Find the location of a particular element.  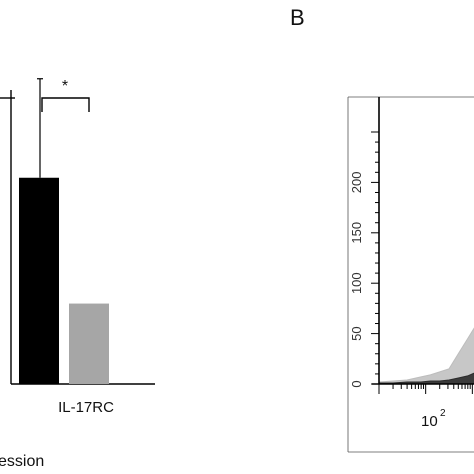

y-tick-label: 150 is located at coordinates (356, 233).